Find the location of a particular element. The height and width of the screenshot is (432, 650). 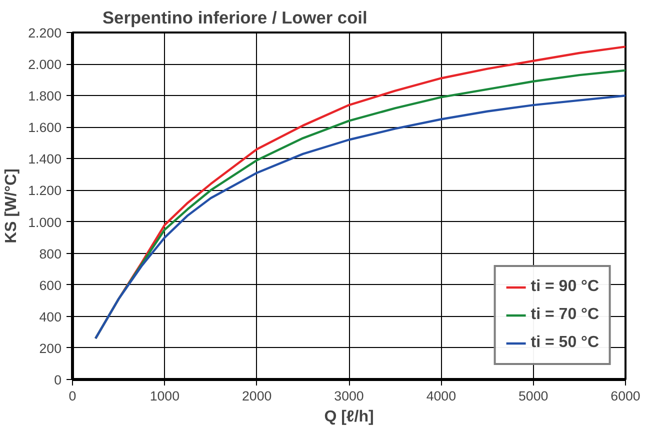

x-tick-label: 3000 is located at coordinates (349, 396).